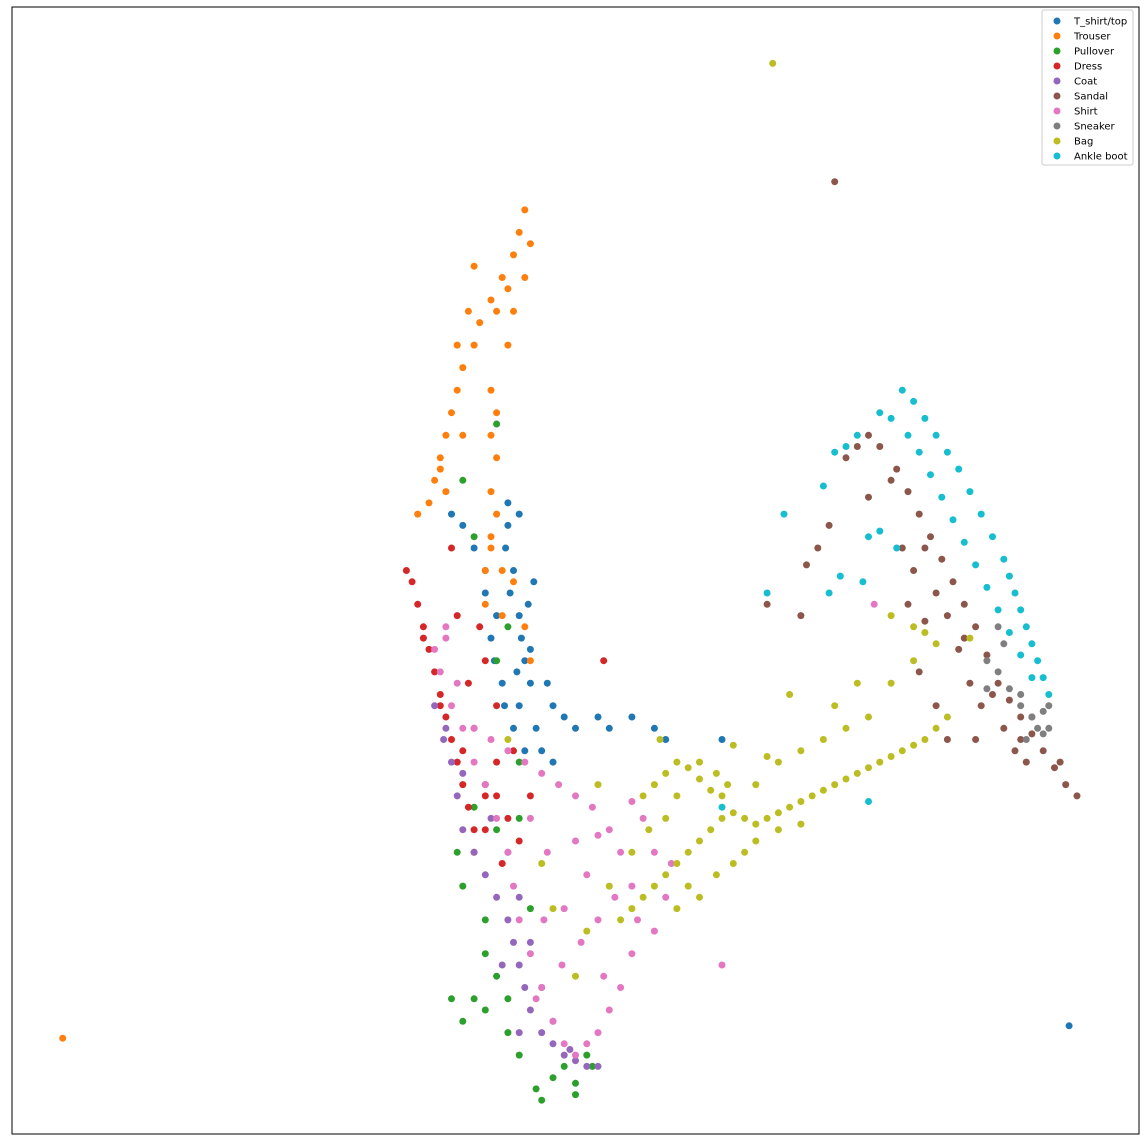  I want to click on legend-label-8: Bag, so click(1083, 142).